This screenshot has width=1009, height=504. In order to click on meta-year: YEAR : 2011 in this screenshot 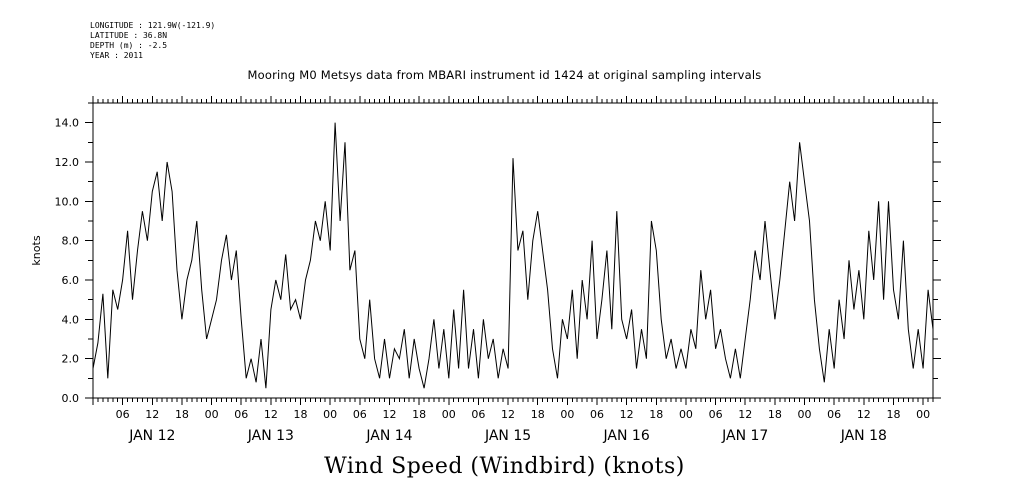, I will do `click(116, 55)`.